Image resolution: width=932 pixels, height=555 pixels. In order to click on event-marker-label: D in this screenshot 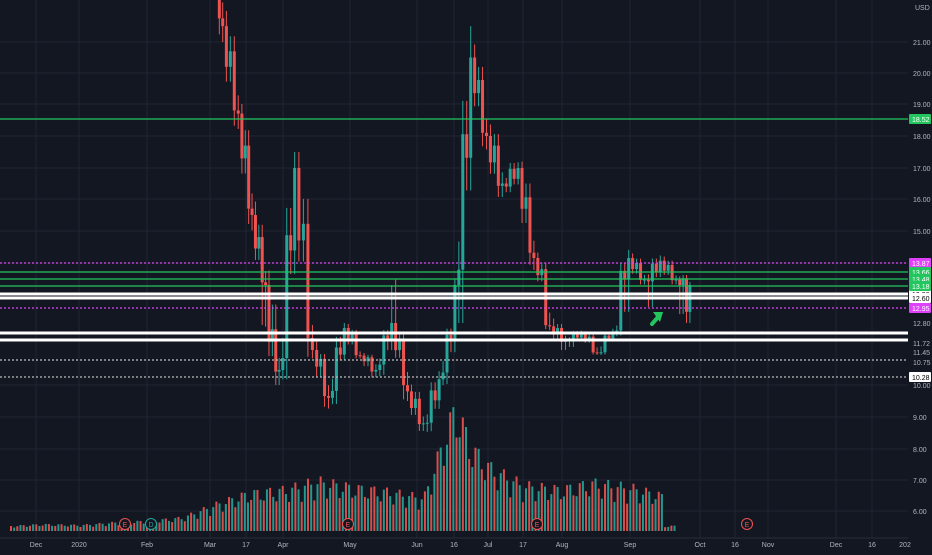, I will do `click(150, 525)`.